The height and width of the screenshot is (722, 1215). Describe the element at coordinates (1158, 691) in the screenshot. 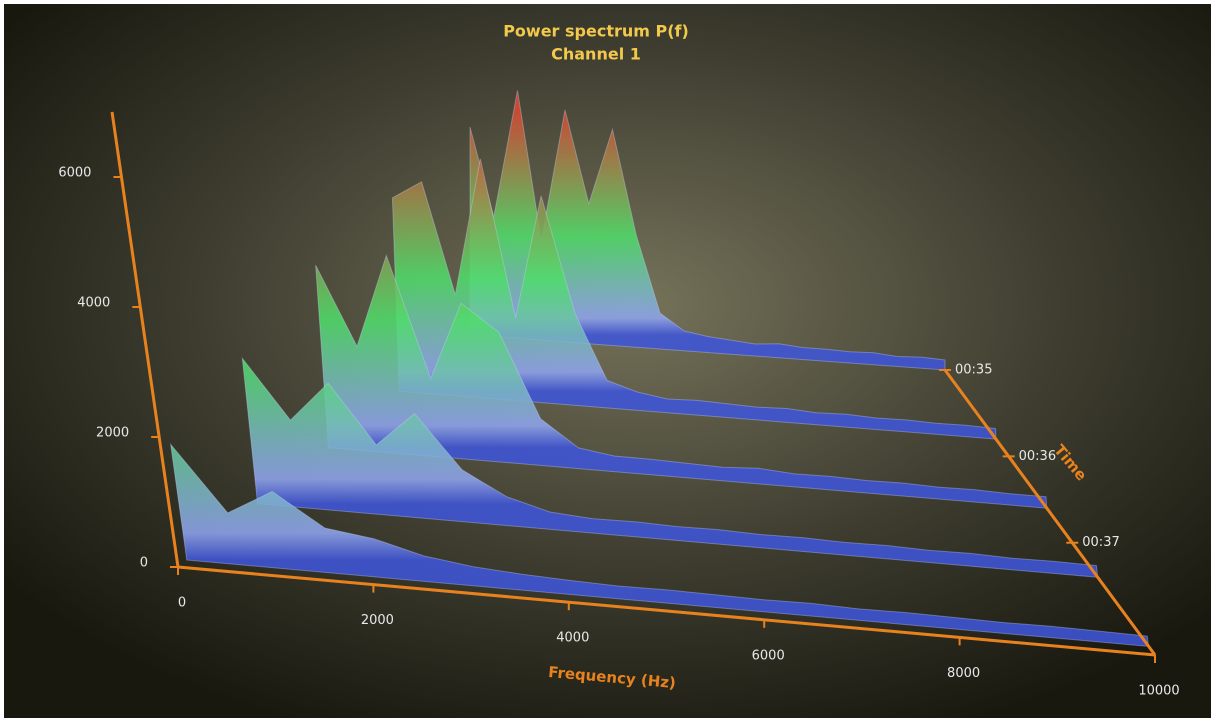

I see `x-tick-label: 10000` at that location.